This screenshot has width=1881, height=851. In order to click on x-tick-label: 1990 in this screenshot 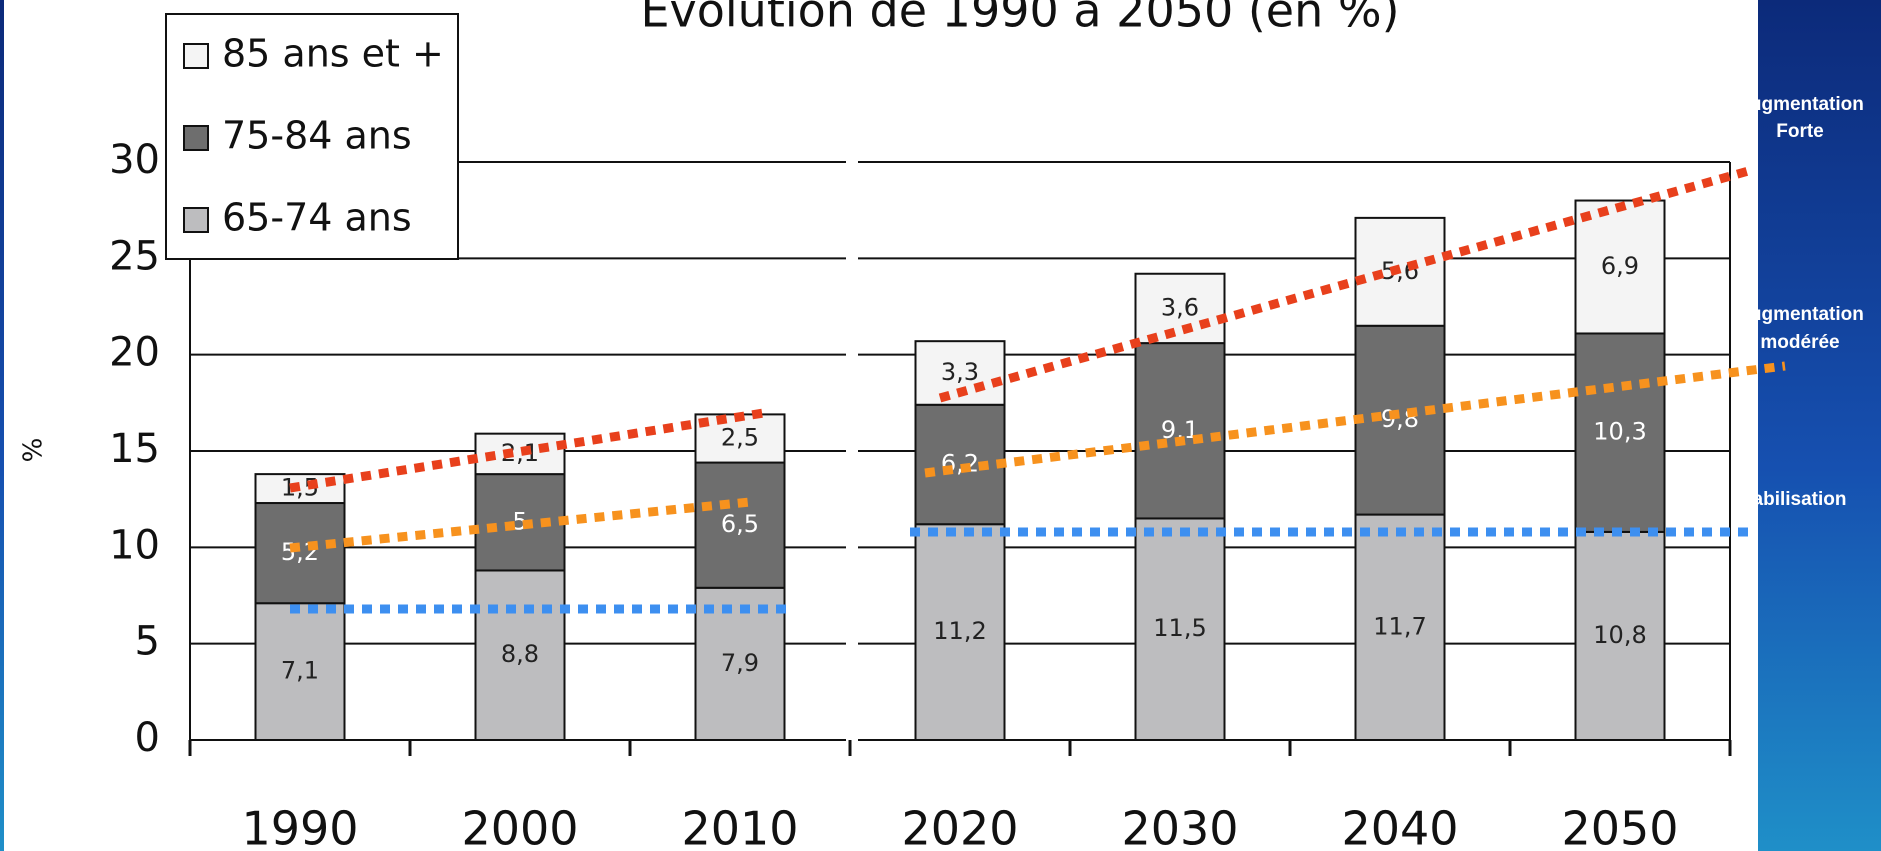, I will do `click(299, 826)`.